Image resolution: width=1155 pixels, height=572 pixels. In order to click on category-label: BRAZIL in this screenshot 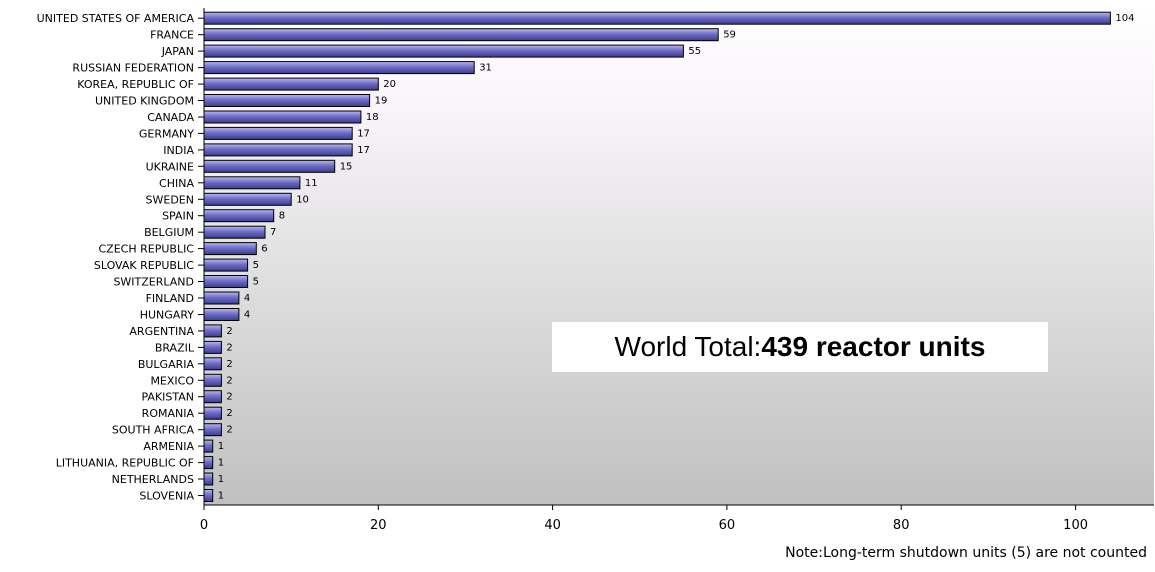, I will do `click(175, 347)`.